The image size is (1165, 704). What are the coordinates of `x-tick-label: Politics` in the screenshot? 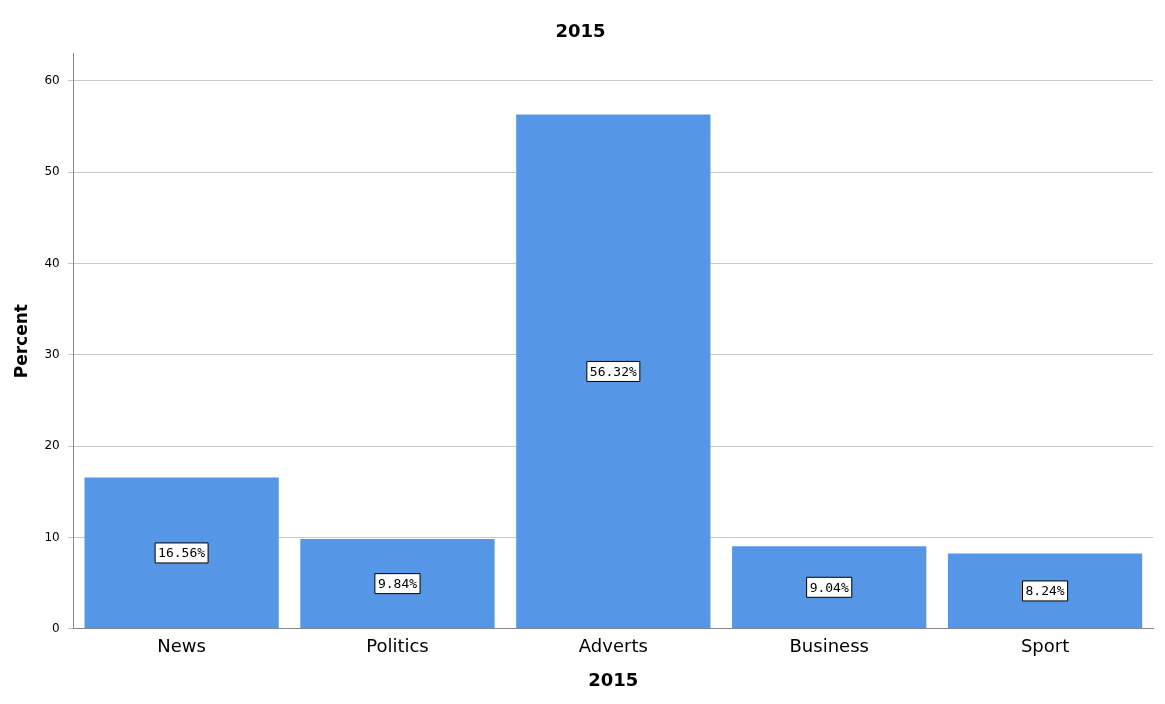 It's located at (397, 646).